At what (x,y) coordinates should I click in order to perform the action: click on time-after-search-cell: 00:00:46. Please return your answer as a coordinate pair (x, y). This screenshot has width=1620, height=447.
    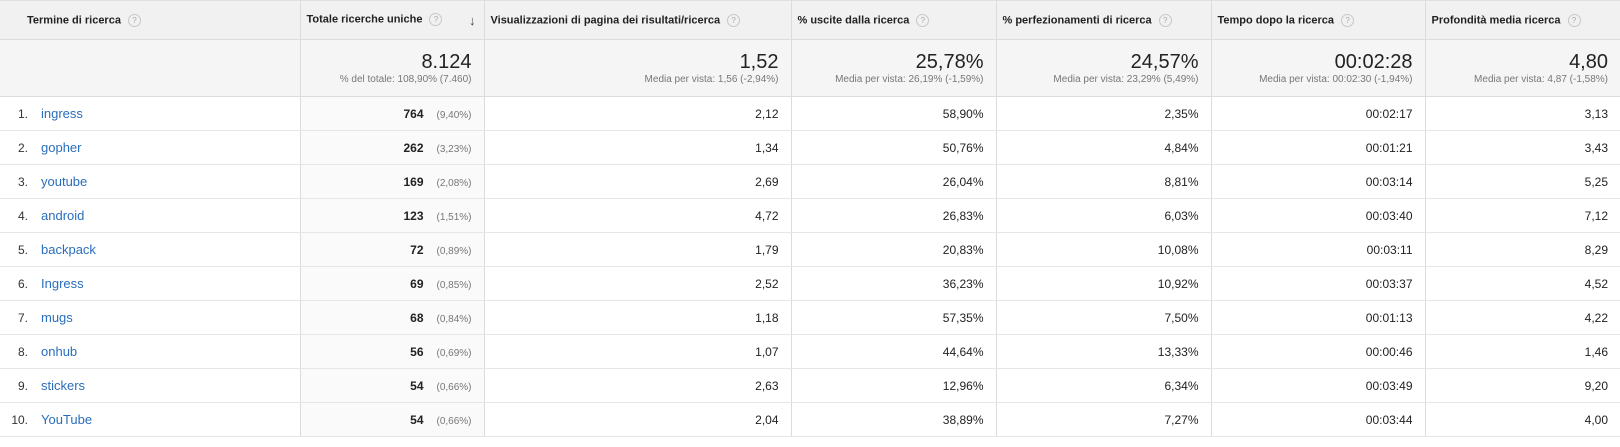
    Looking at the image, I should click on (1318, 351).